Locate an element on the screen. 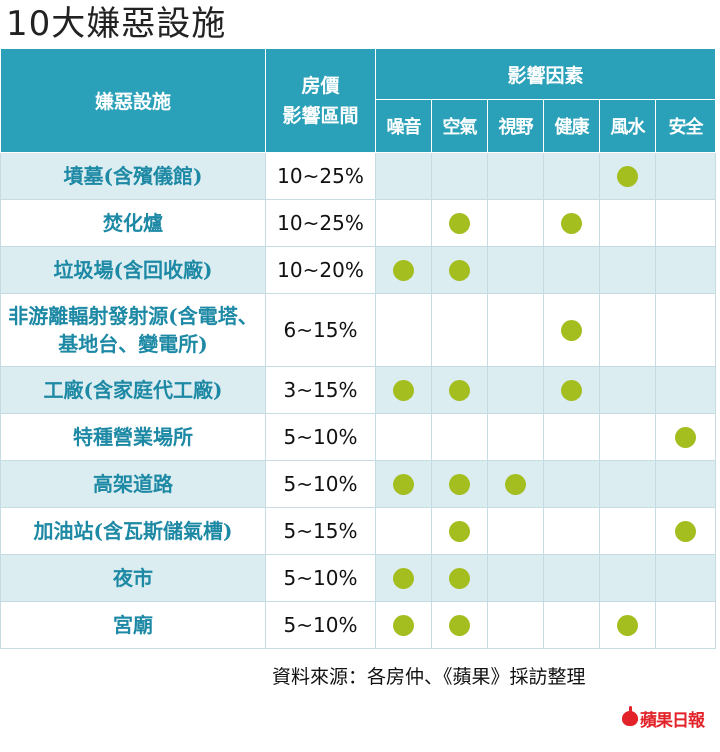 This screenshot has height=752, width=720. price-range-value: 3~15% is located at coordinates (320, 390).